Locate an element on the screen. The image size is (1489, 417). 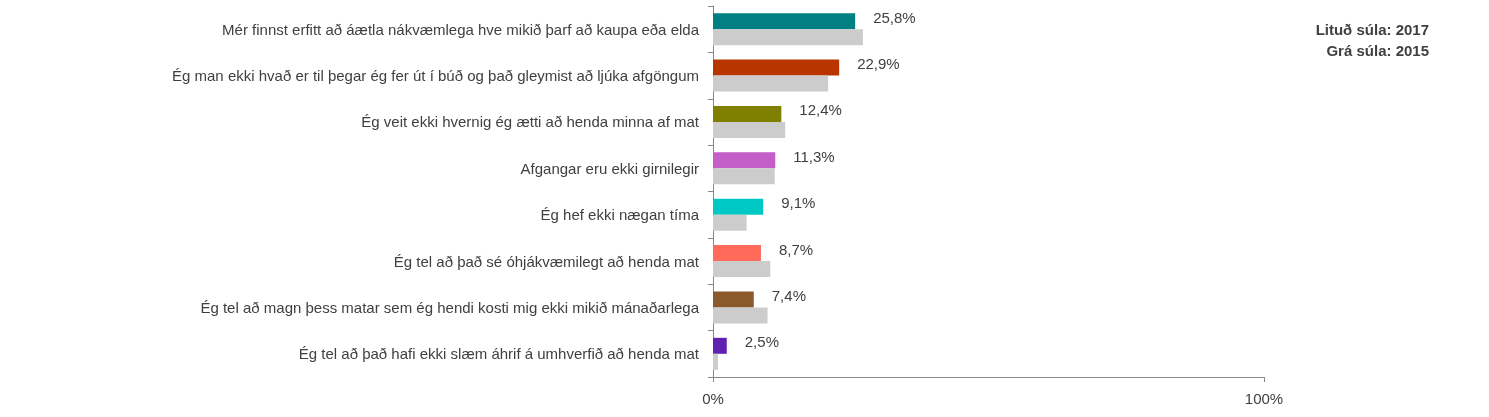
data-label: 12,4% is located at coordinates (820, 110).